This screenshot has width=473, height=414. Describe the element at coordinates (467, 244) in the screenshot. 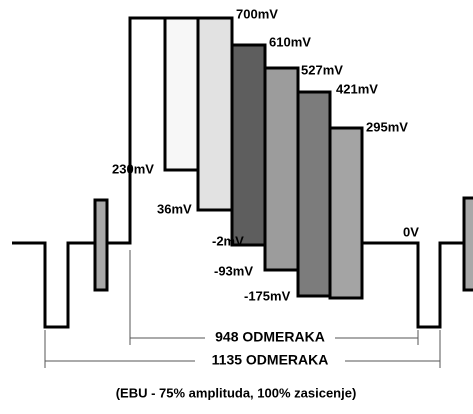

I see `burst-right` at that location.